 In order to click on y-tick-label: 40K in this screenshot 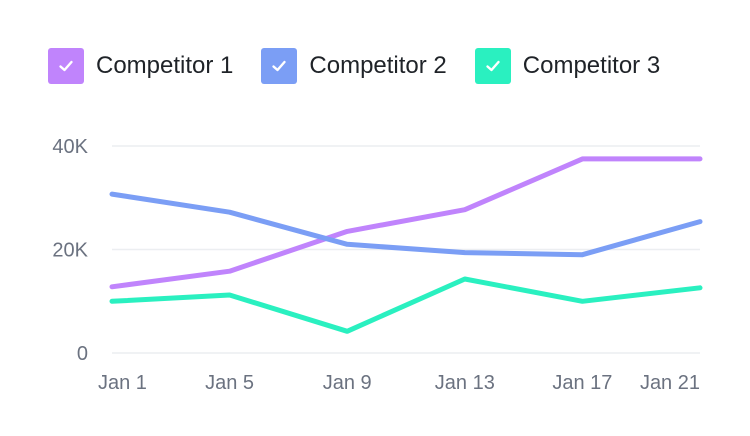, I will do `click(70, 147)`.